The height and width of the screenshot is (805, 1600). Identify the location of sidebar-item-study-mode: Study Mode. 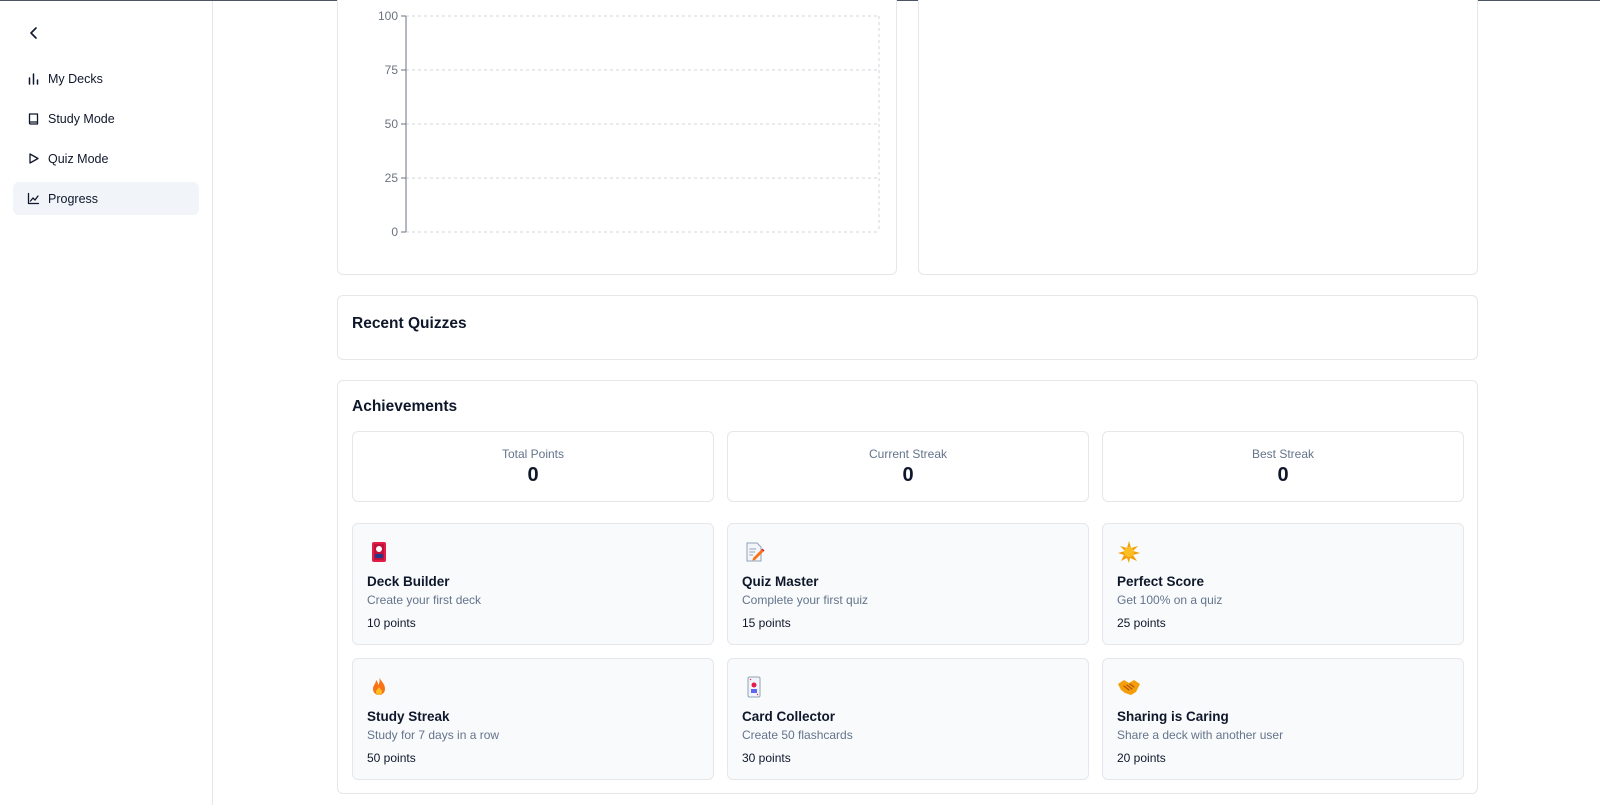
(106, 118).